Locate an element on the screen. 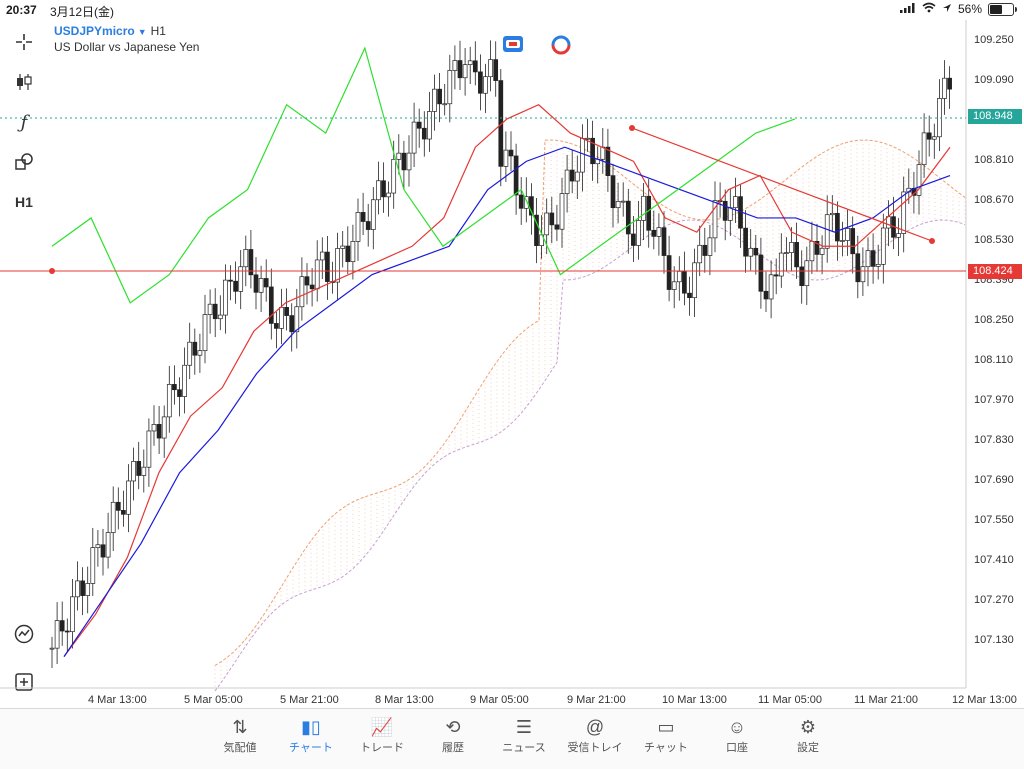 This screenshot has height=769, width=1024. nav-item-account: ☺ 口座 is located at coordinates (737, 735).